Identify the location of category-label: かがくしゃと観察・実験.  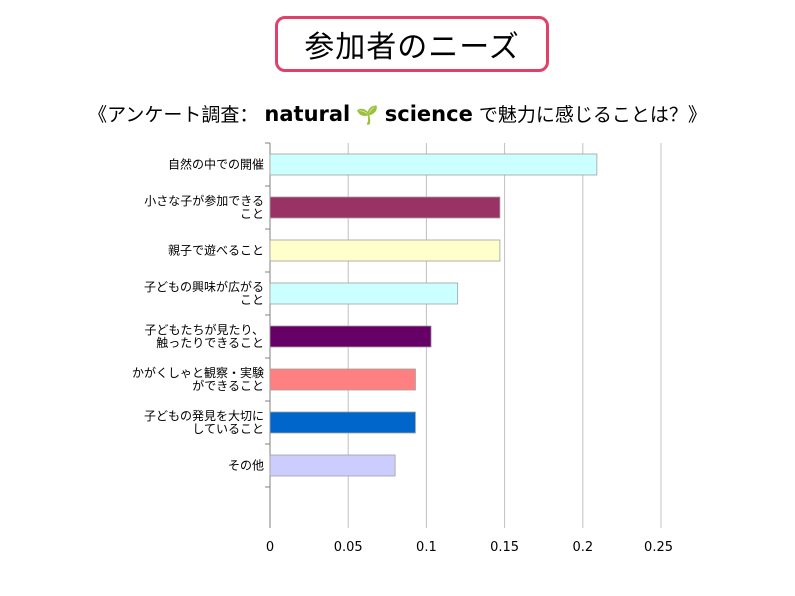
(198, 372).